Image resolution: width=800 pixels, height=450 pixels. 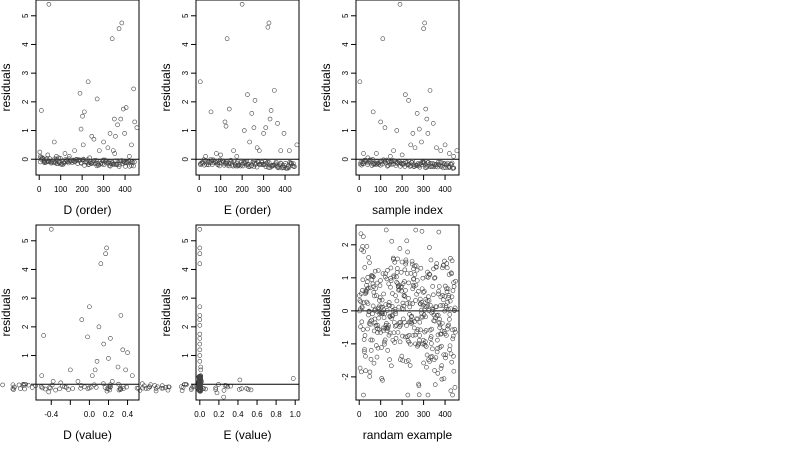 I want to click on x-tick-label: 200, so click(x=402, y=189).